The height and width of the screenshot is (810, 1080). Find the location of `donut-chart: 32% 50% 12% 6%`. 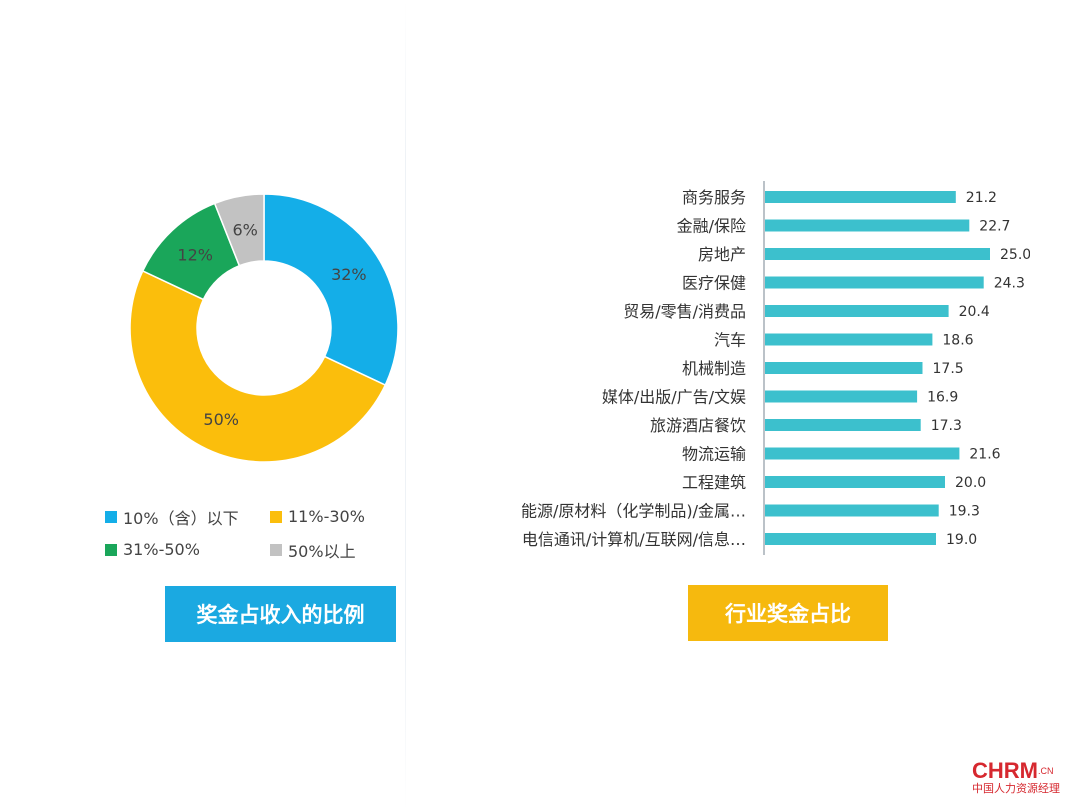

donut-chart: 32% 50% 12% 6% is located at coordinates (264, 328).